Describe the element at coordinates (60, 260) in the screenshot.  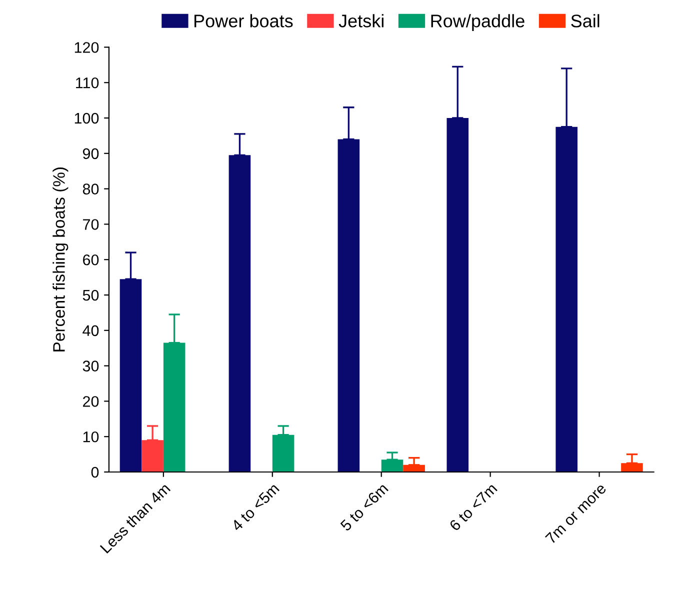
I see `y-axis-title: Percent fishing boats (%)` at that location.